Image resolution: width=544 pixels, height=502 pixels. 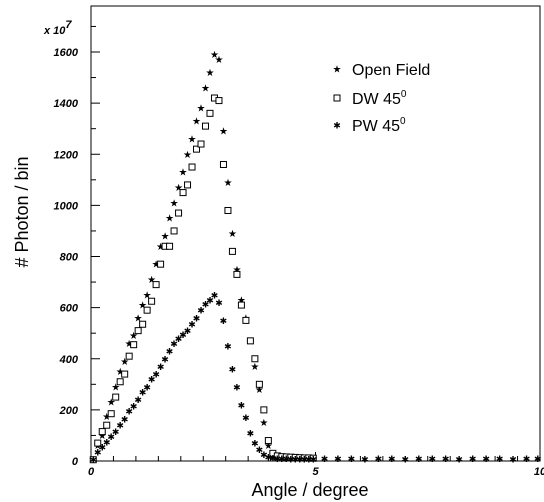 I want to click on y-axis-ticks: 0 200 400 600 800 1000 1200 1400 1600, so click(x=77, y=246).